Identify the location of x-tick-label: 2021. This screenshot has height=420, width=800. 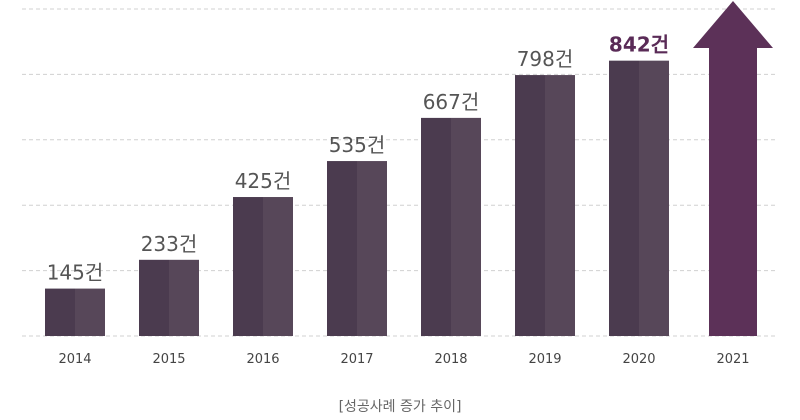
(732, 359).